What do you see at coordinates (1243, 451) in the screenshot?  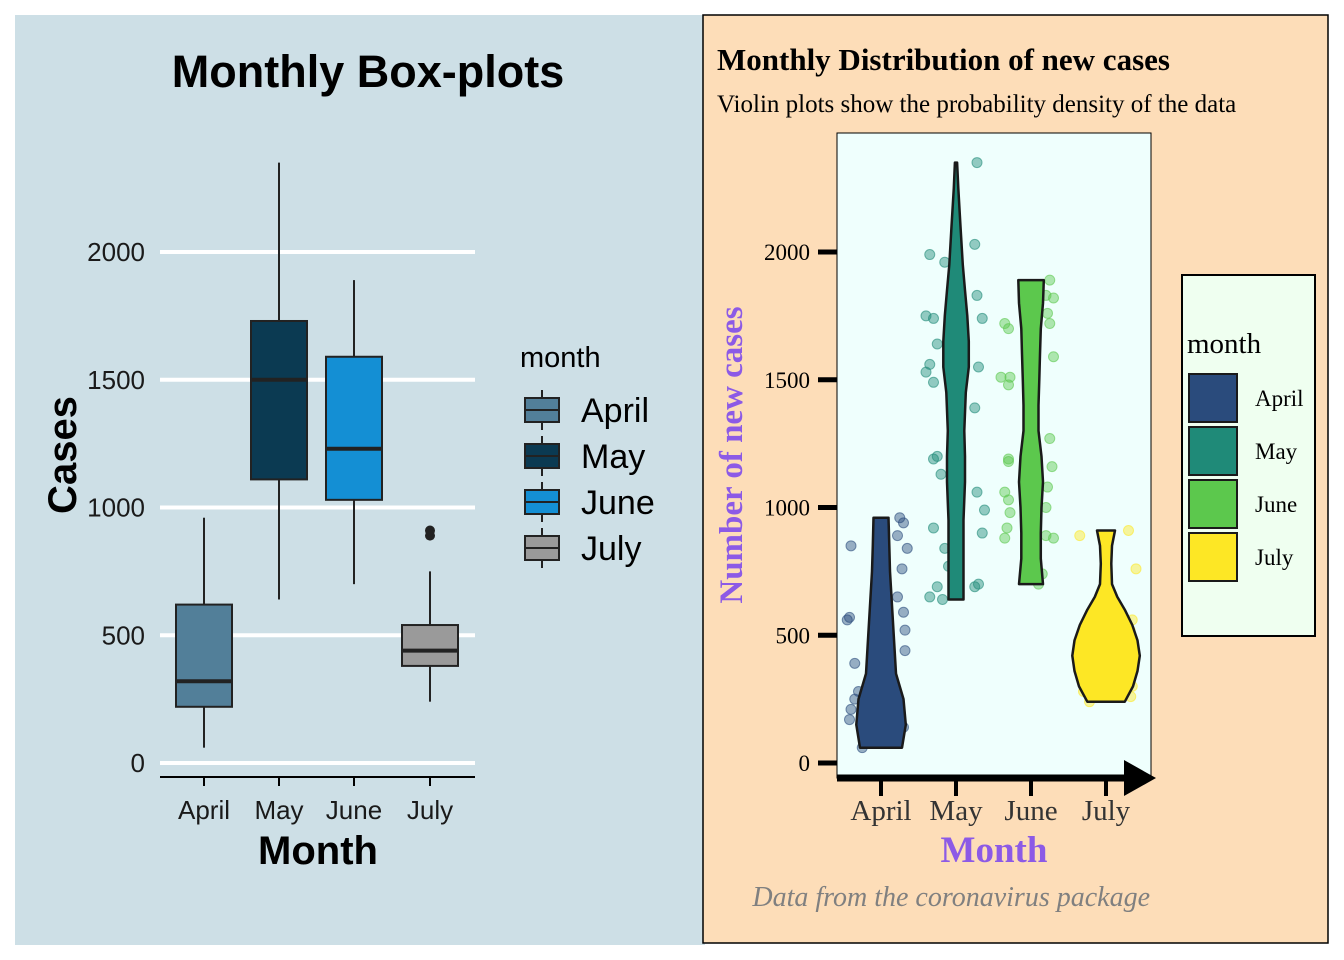 I see `violin-plot-legend-item: May` at bounding box center [1243, 451].